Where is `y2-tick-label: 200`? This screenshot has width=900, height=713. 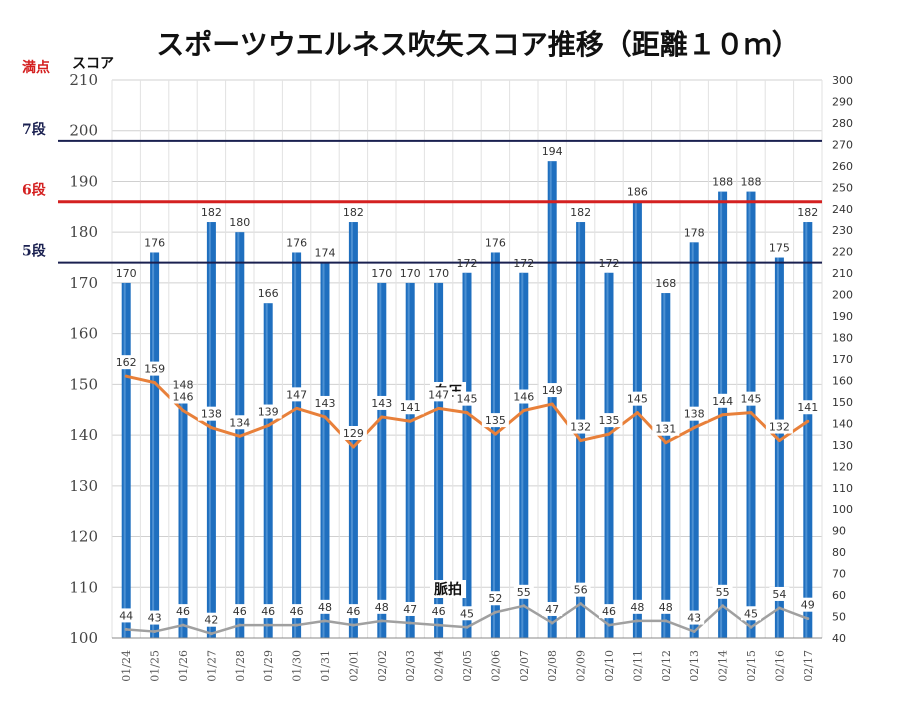 y2-tick-label: 200 is located at coordinates (842, 295).